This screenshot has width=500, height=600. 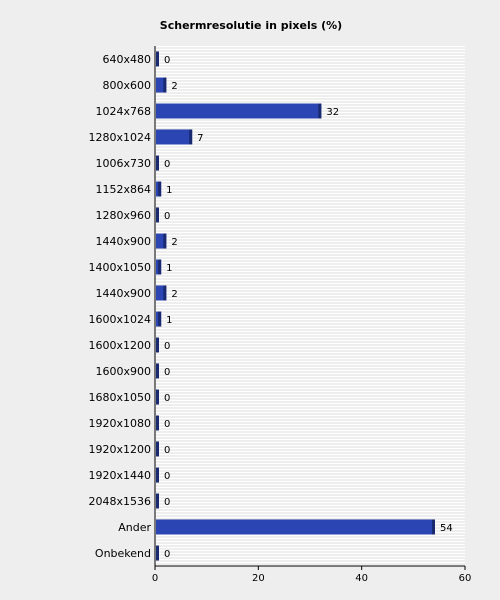 What do you see at coordinates (446, 528) in the screenshot?
I see `value-label: 54` at bounding box center [446, 528].